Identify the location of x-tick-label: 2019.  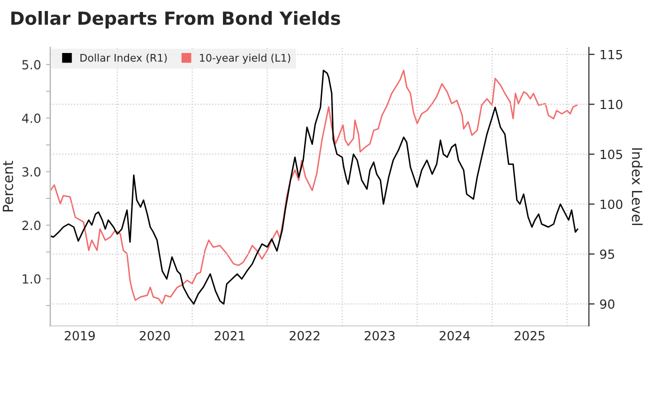
(79, 335).